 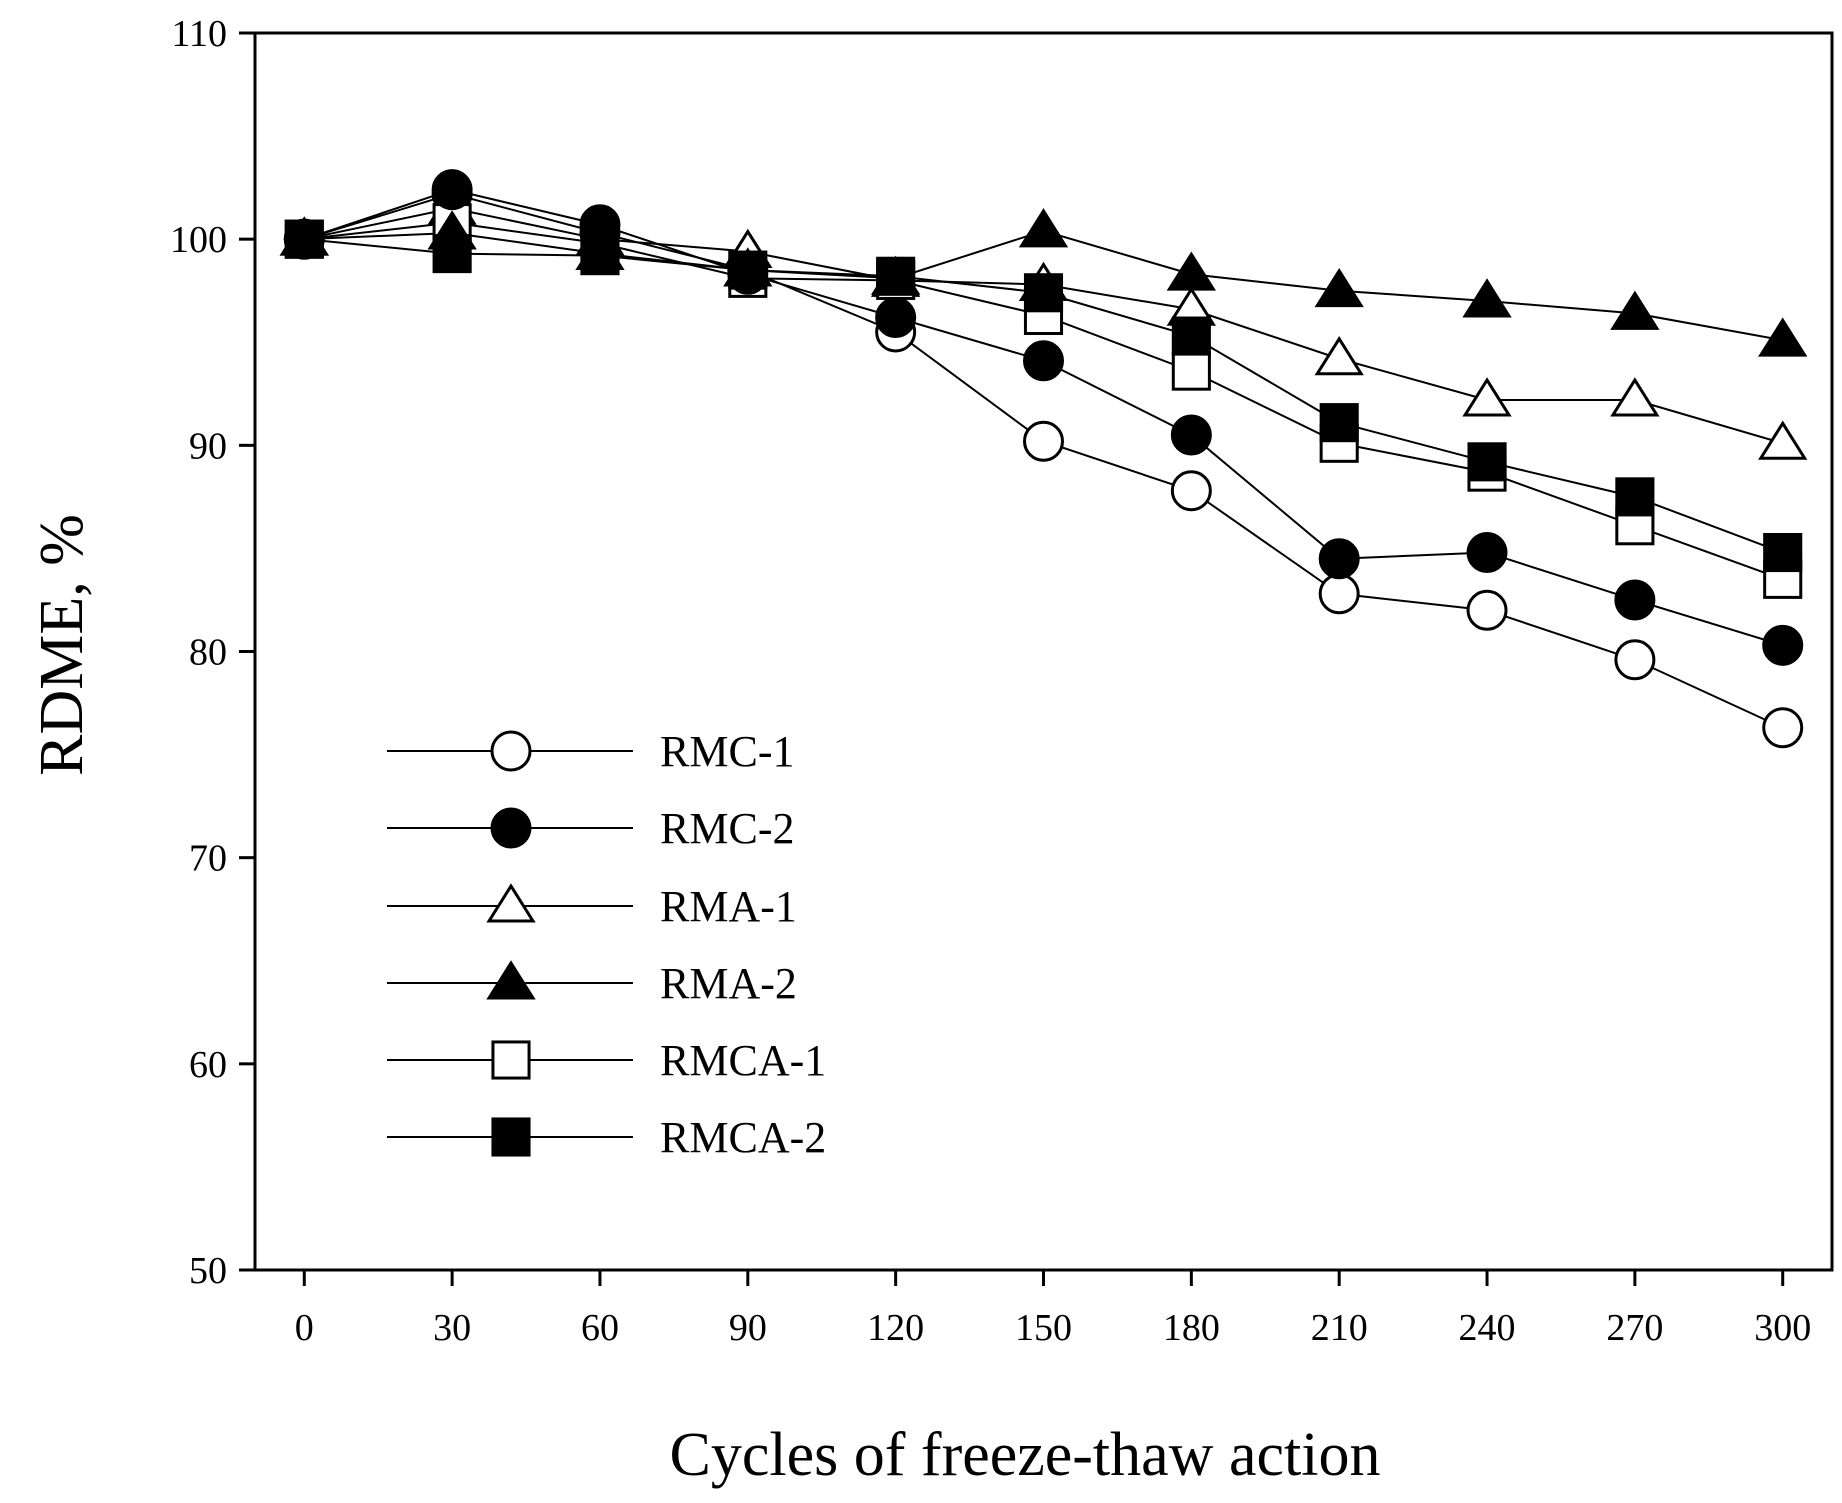 What do you see at coordinates (198, 240) in the screenshot?
I see `y-tick-label-100: 100` at bounding box center [198, 240].